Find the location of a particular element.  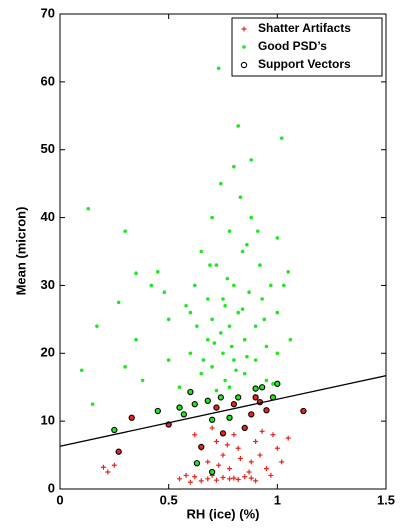

legend-label: Shatter Artifacts is located at coordinates (304, 28).